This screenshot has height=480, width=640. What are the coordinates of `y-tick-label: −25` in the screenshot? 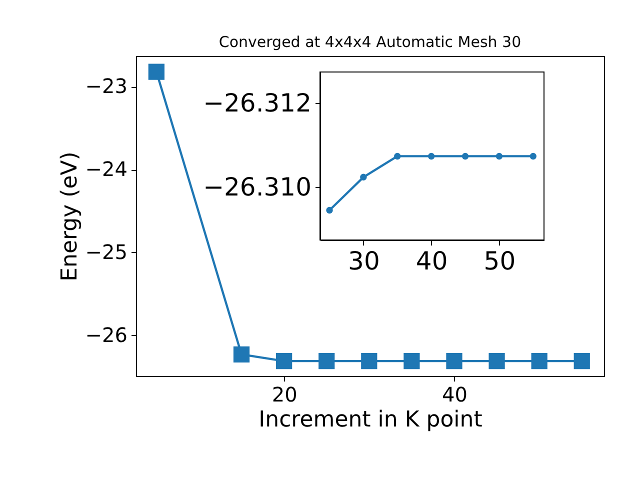 It's located at (106, 252).